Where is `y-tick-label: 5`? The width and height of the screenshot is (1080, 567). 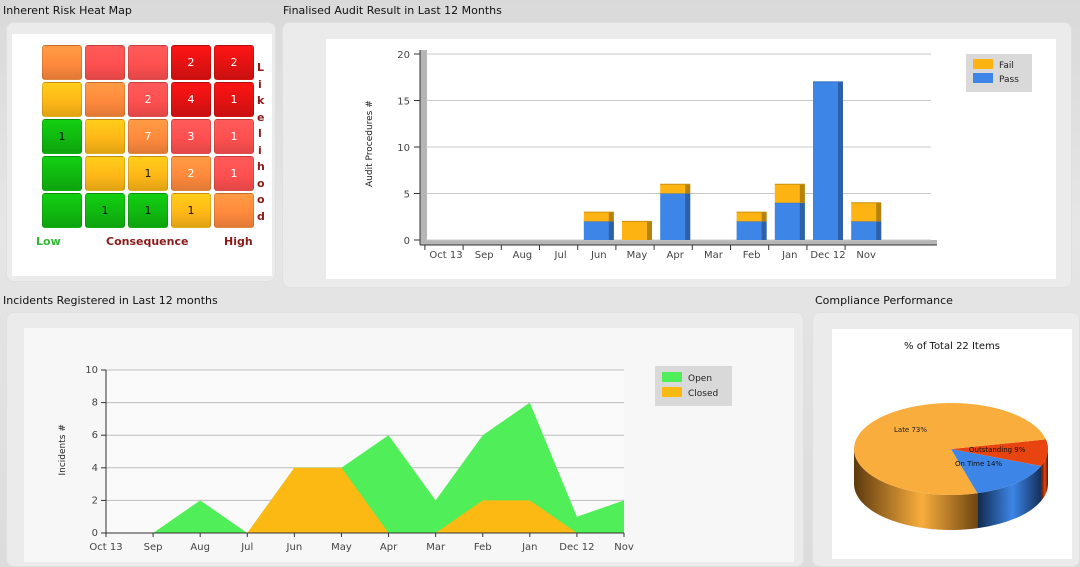
y-tick-label: 5 is located at coordinates (407, 195).